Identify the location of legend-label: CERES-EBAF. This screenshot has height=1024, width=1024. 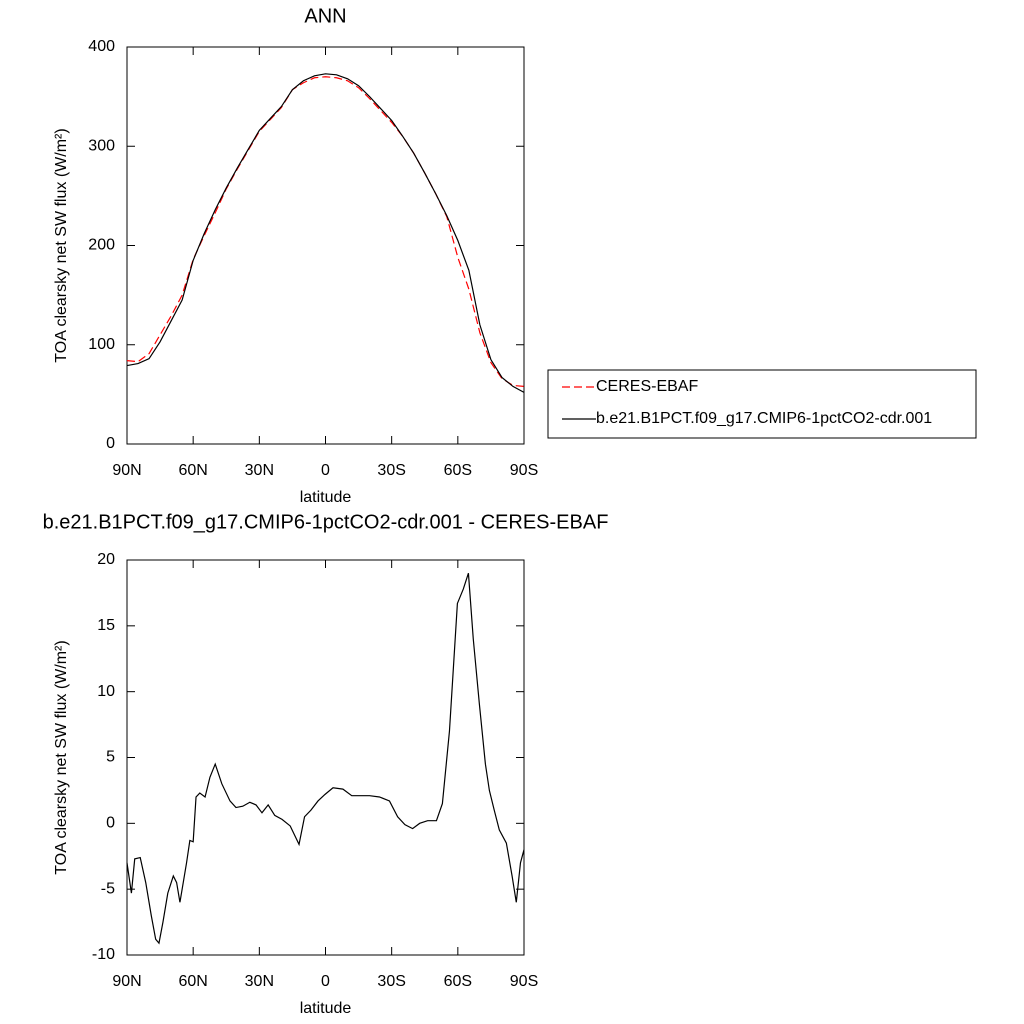
(647, 386).